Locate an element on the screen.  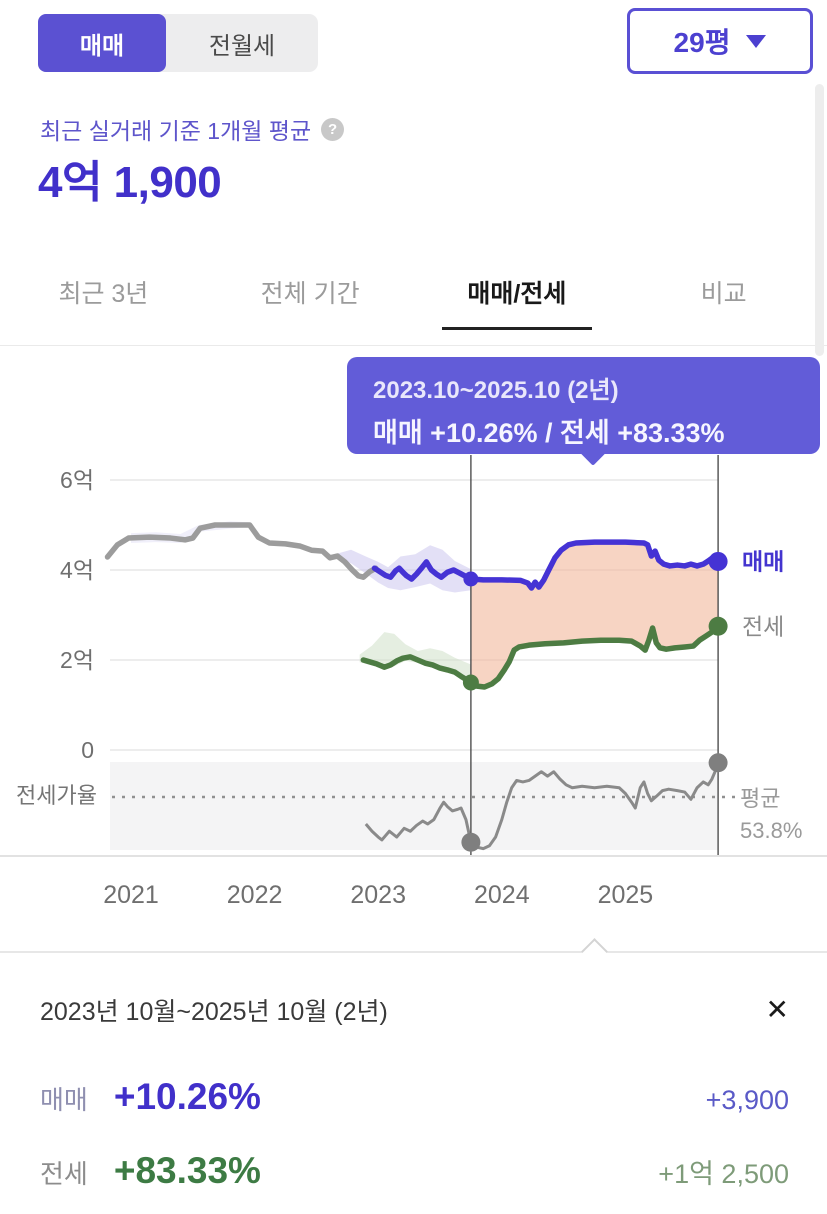
tab-all-period: 전체 기간 is located at coordinates (310, 294).